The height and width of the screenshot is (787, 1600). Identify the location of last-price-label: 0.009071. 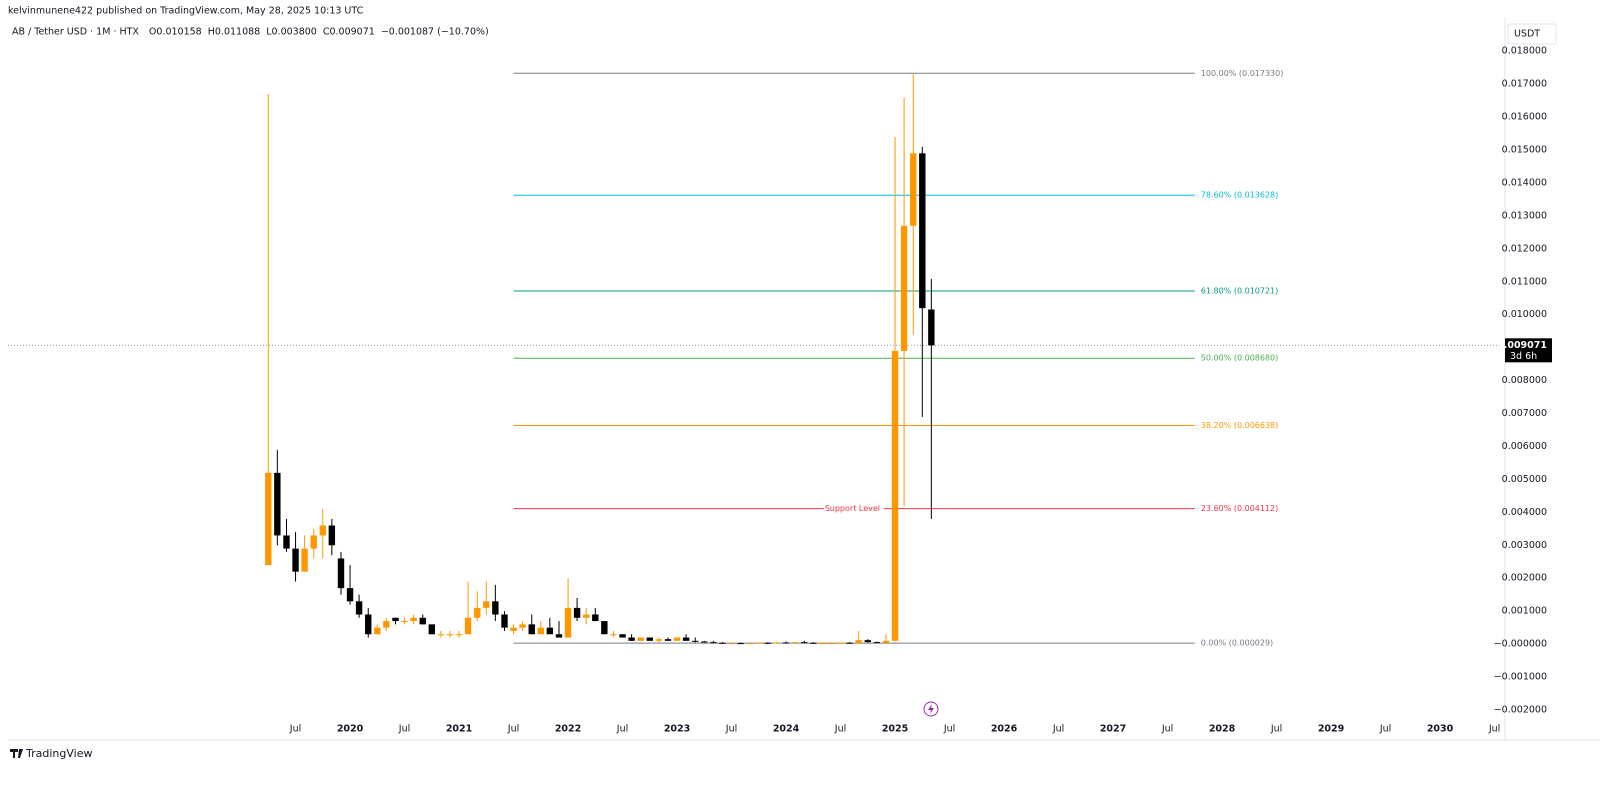
(1522, 345).